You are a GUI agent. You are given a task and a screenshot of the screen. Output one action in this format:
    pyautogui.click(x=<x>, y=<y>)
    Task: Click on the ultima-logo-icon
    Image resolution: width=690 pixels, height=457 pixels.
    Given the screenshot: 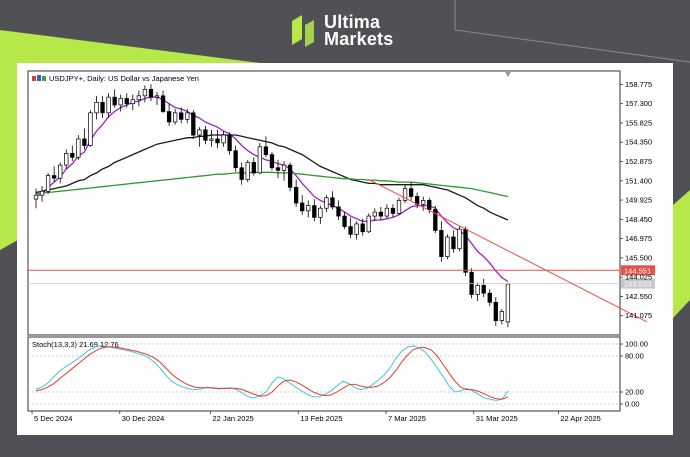 What is the action you would take?
    pyautogui.click(x=303, y=31)
    